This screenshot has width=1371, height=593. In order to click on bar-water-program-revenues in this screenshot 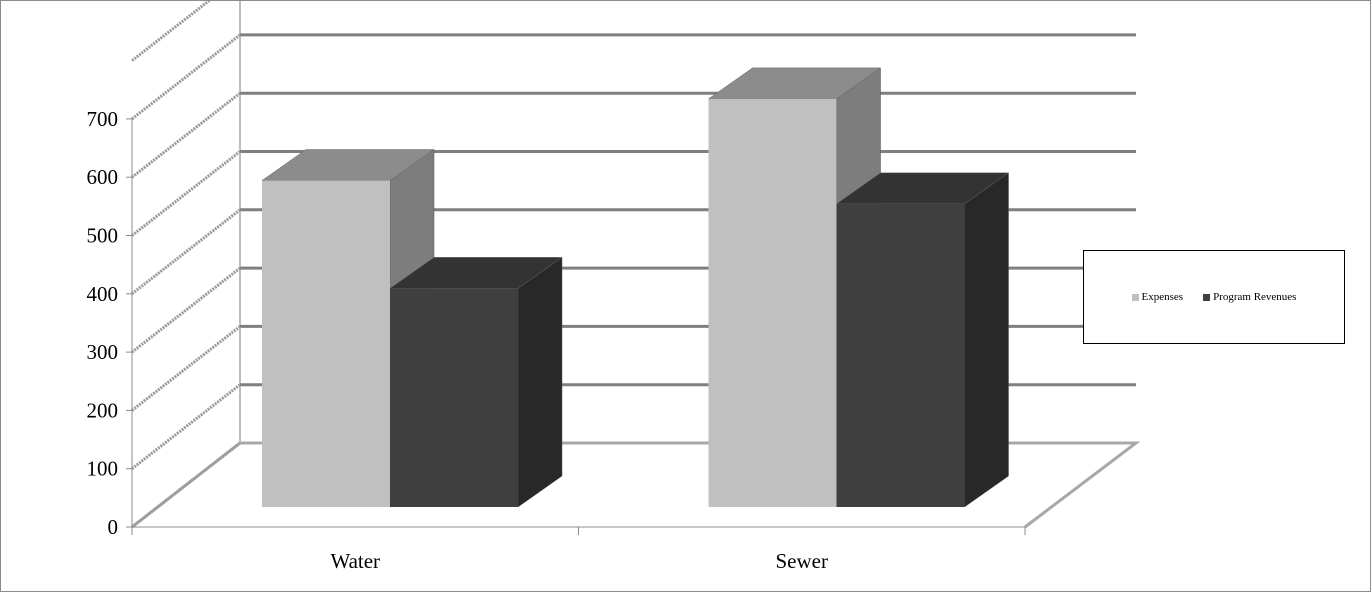, I will do `click(476, 382)`.